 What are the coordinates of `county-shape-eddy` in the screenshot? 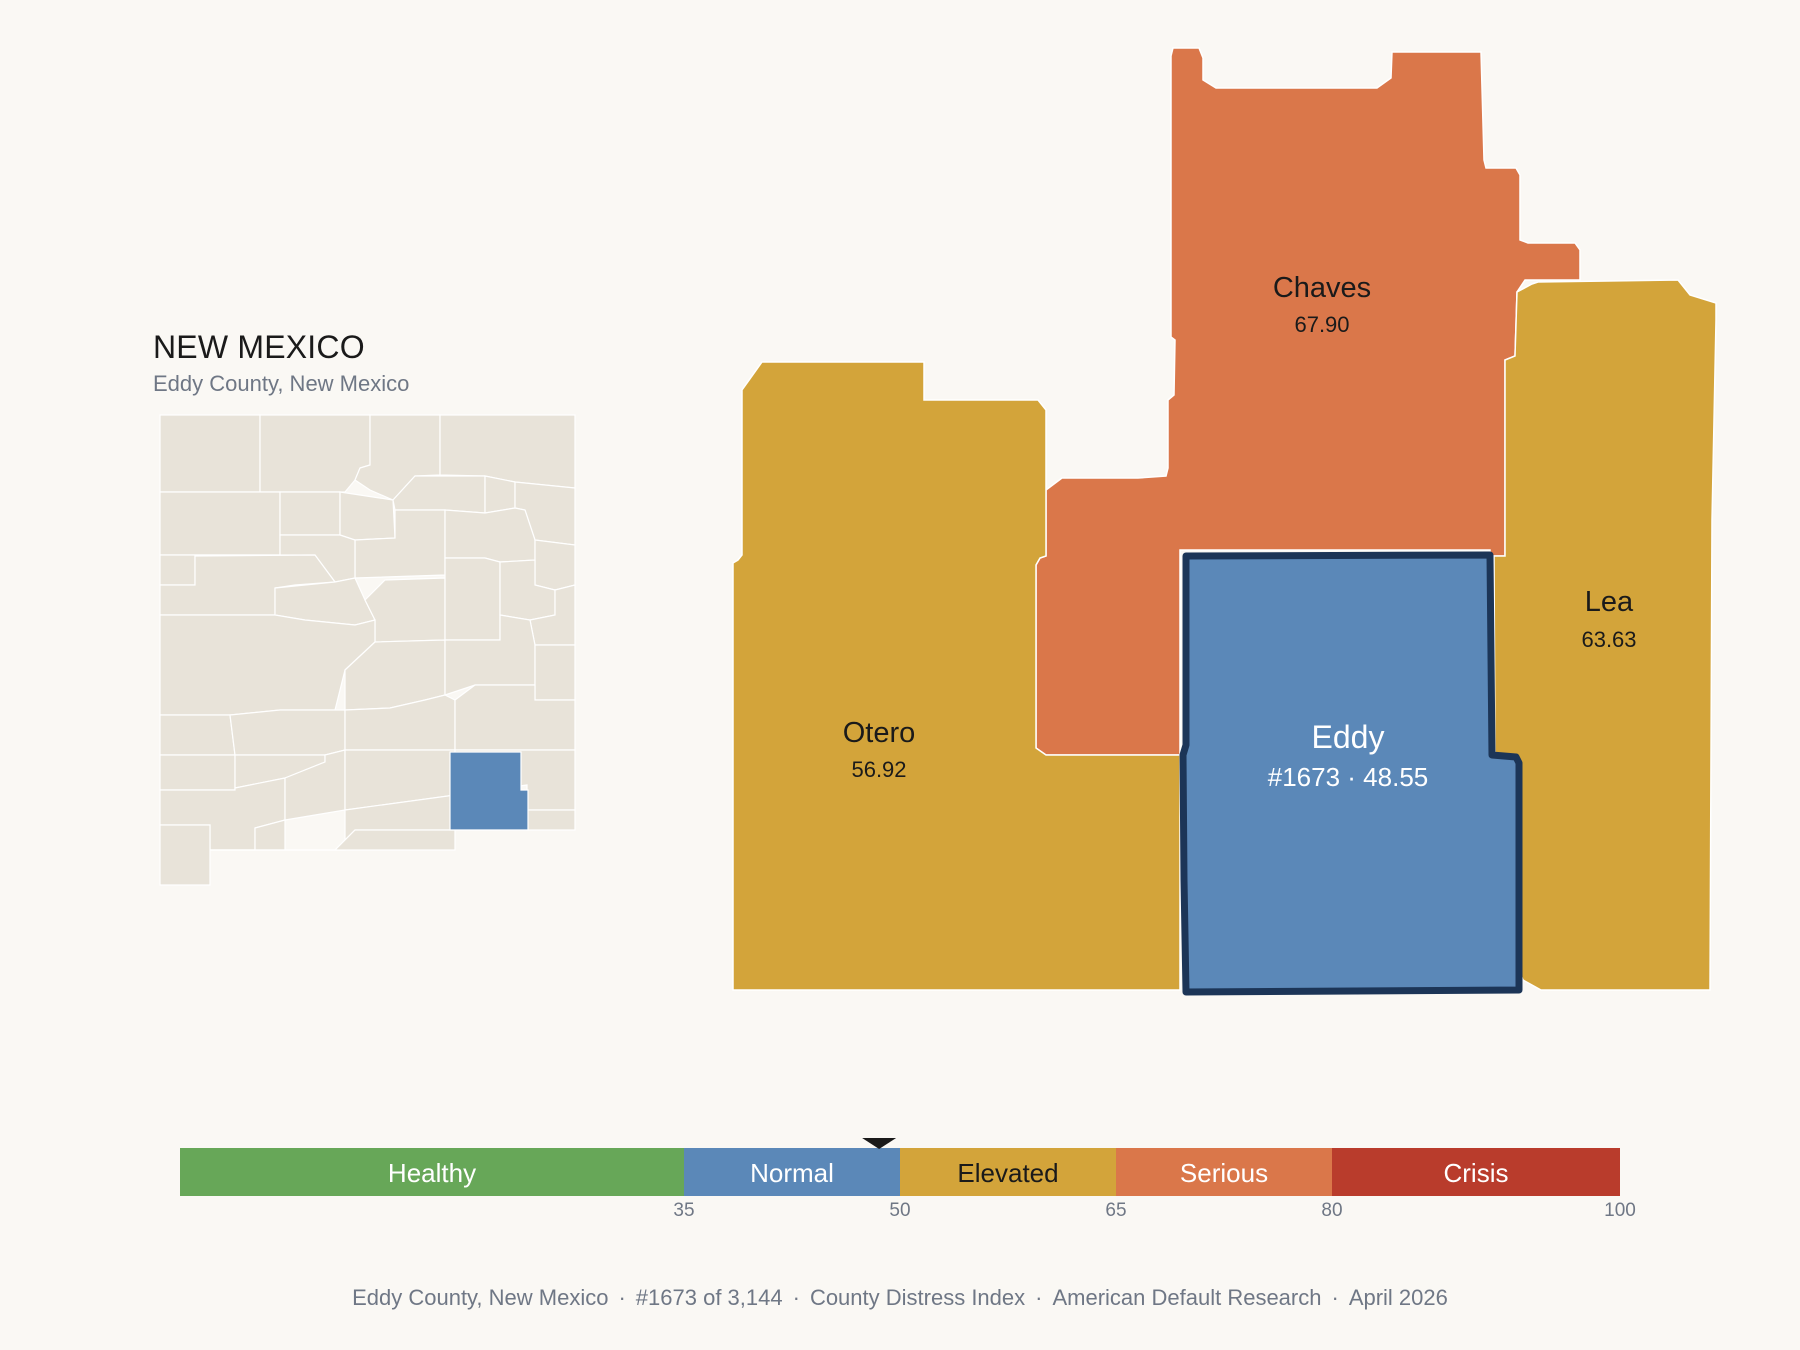 It's located at (1351, 773).